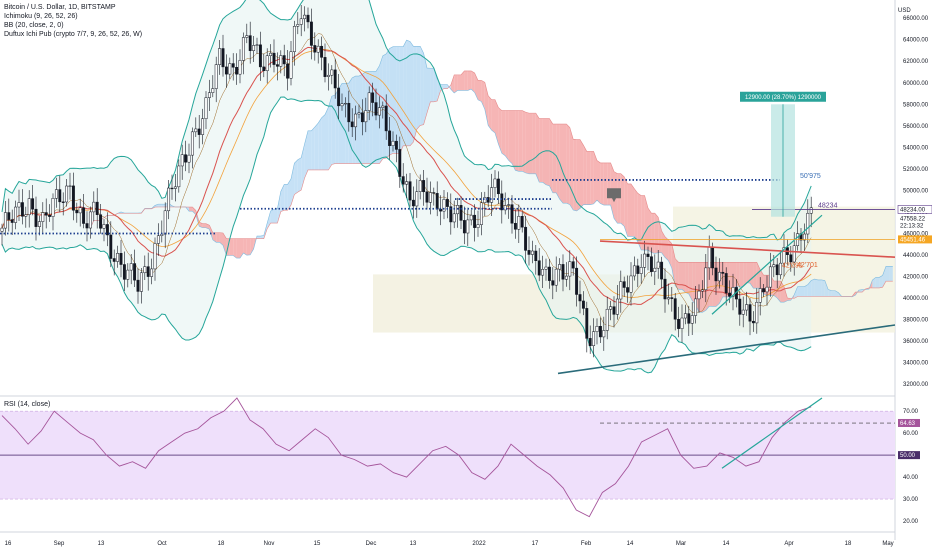  I want to click on high-price-tag: 48234.00, so click(913, 210).